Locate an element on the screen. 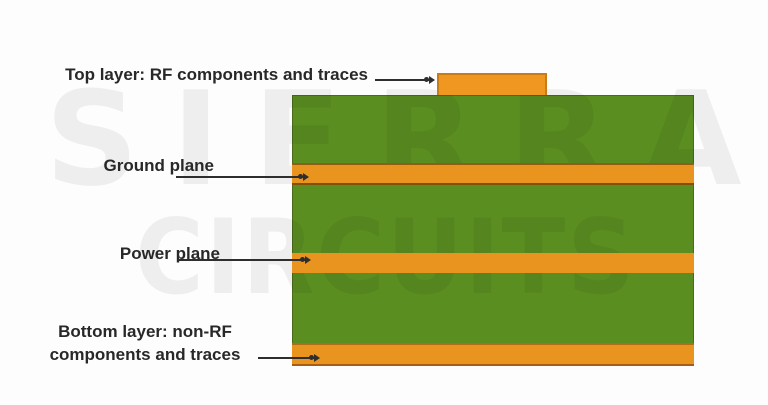 The height and width of the screenshot is (405, 768). bottom-layer-label-line2: components and traces is located at coordinates (145, 354).